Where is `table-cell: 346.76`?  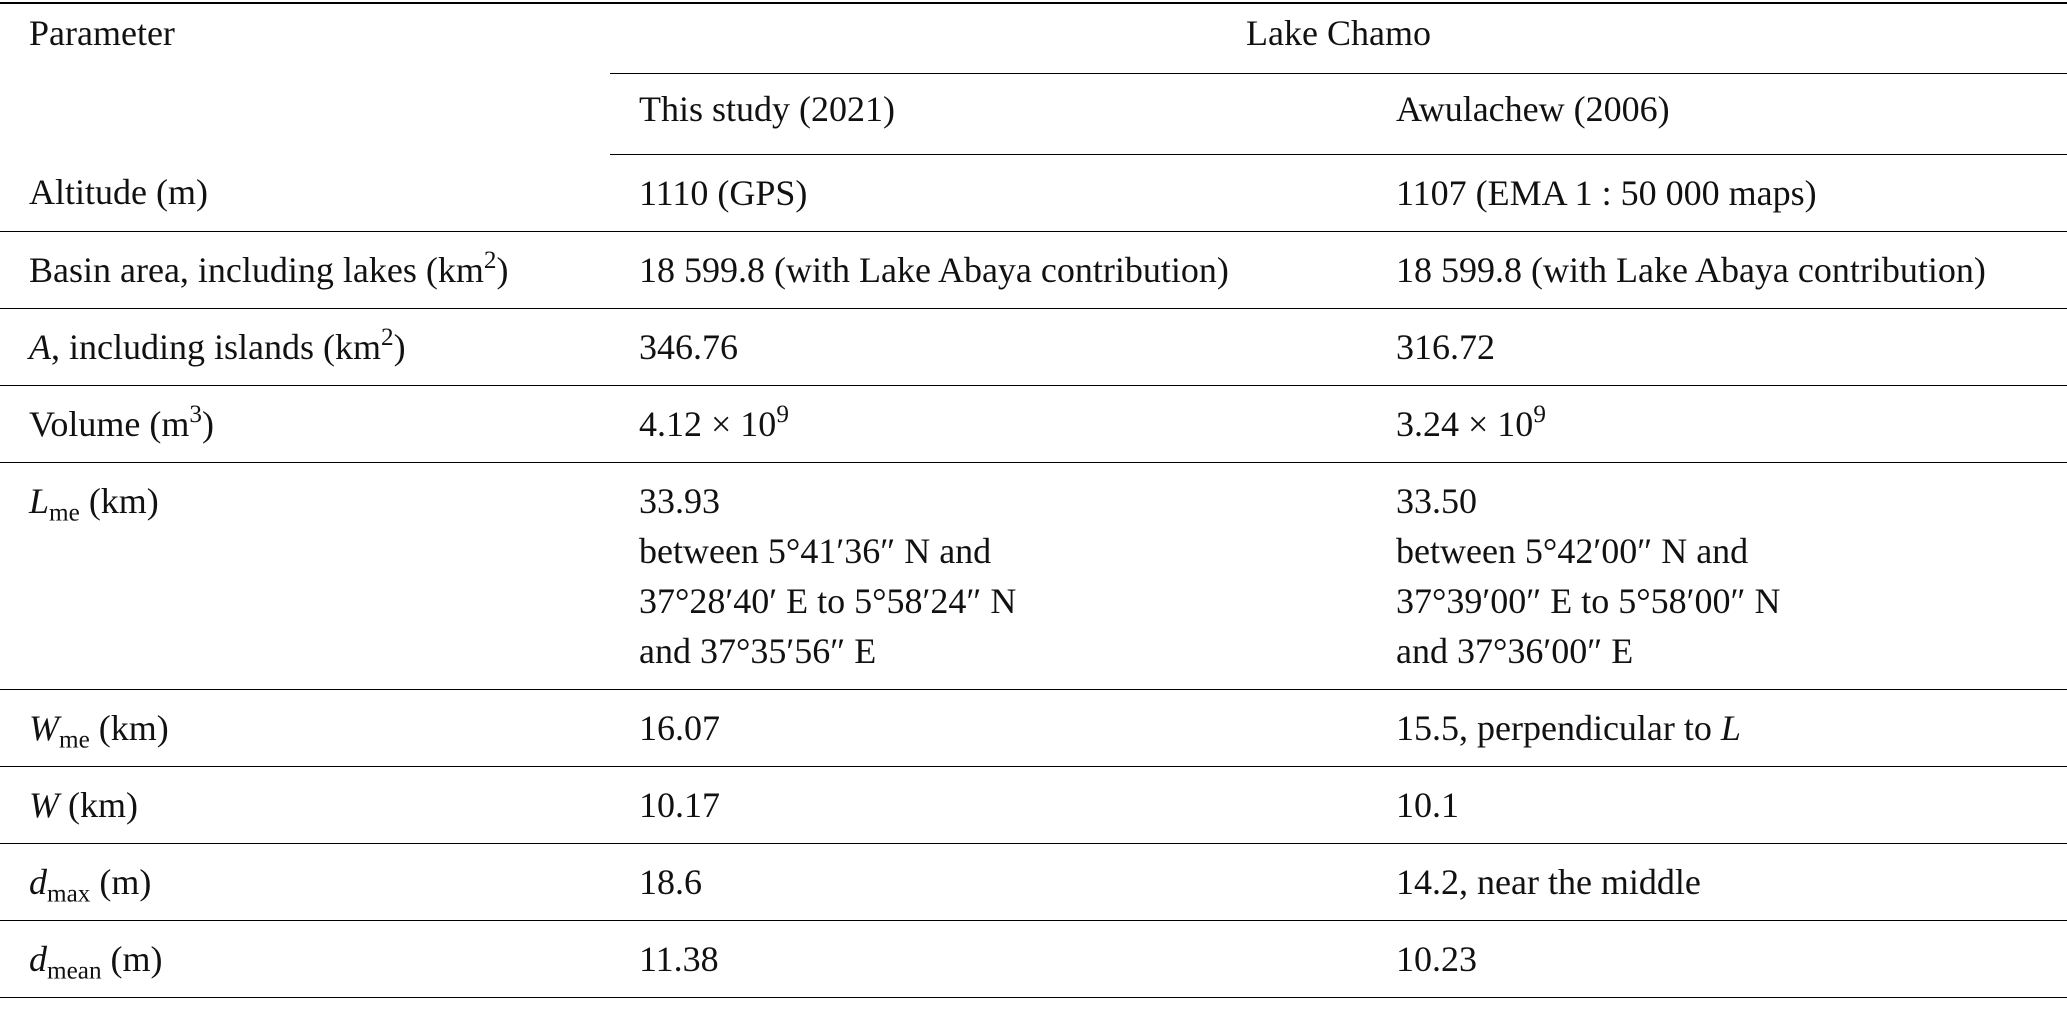
table-cell: 346.76 is located at coordinates (988, 347).